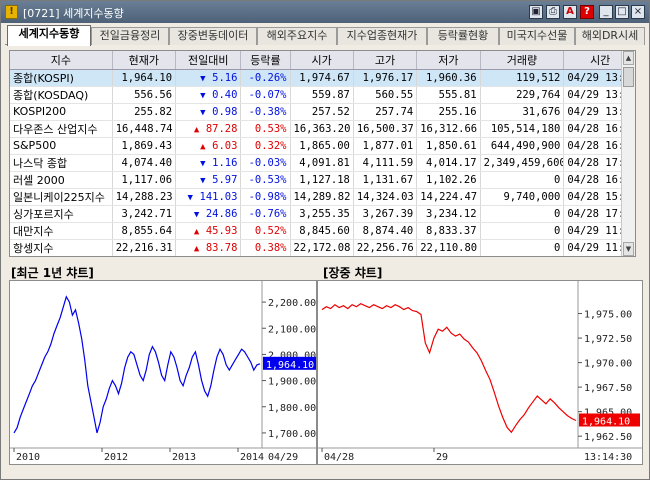 The width and height of the screenshot is (650, 480). I want to click on col-header-price: 현재가, so click(144, 60).